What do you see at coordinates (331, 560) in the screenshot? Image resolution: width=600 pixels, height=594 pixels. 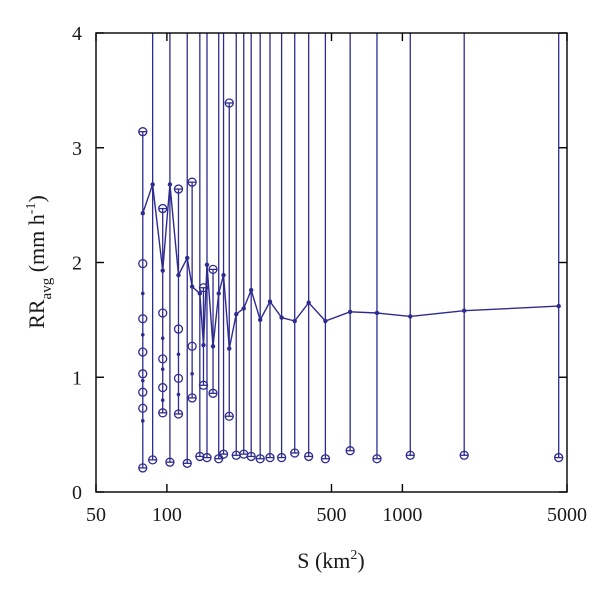 I see `x-axis-title: S (km2)` at bounding box center [331, 560].